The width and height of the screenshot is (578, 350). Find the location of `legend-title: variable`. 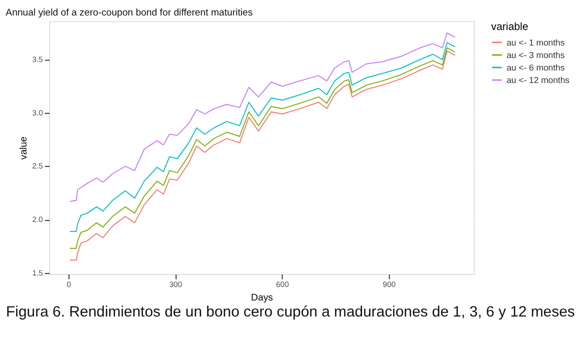

legend-title: variable is located at coordinates (509, 26).